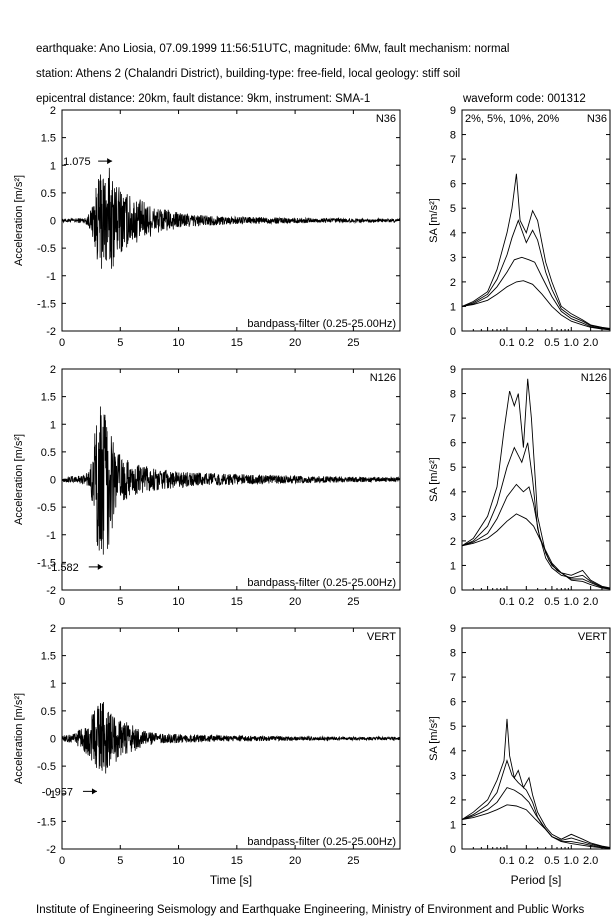 Image resolution: width=616 pixels, height=923 pixels. What do you see at coordinates (295, 602) in the screenshot?
I see `x-tick-label: 20` at bounding box center [295, 602].